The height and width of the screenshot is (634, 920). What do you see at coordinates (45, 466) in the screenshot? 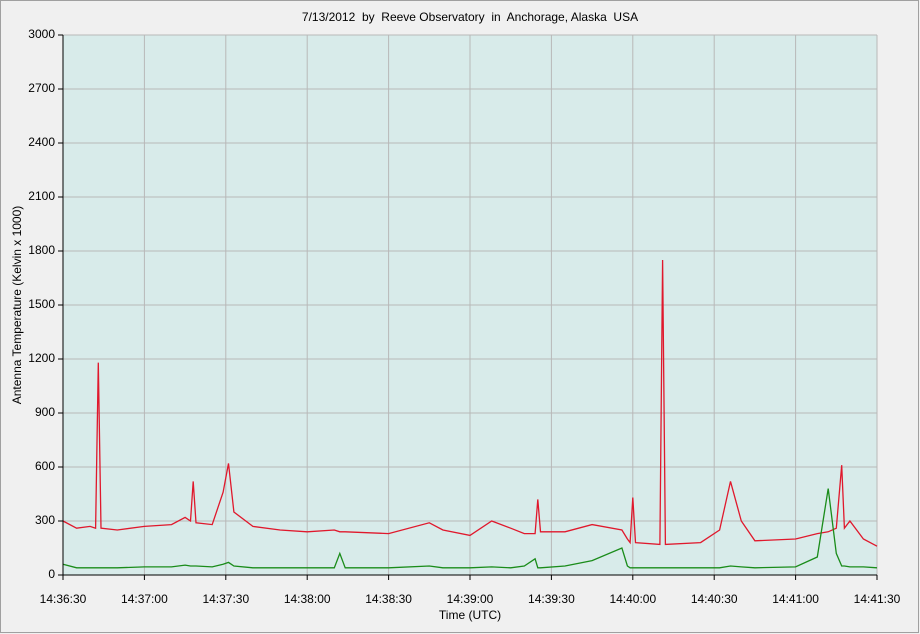
I see `y-tick-label: 600` at bounding box center [45, 466].